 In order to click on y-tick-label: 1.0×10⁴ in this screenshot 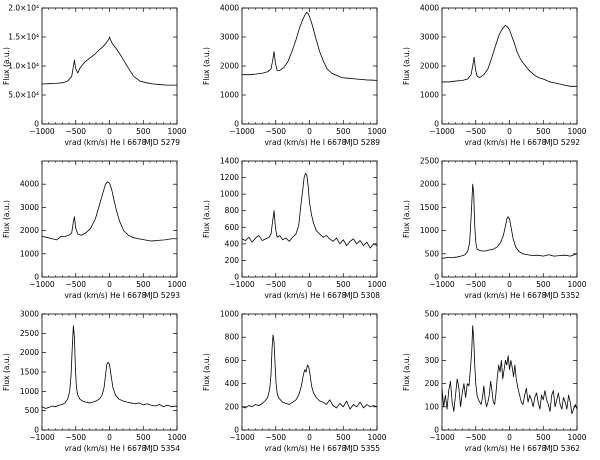, I will do `click(23, 66)`.